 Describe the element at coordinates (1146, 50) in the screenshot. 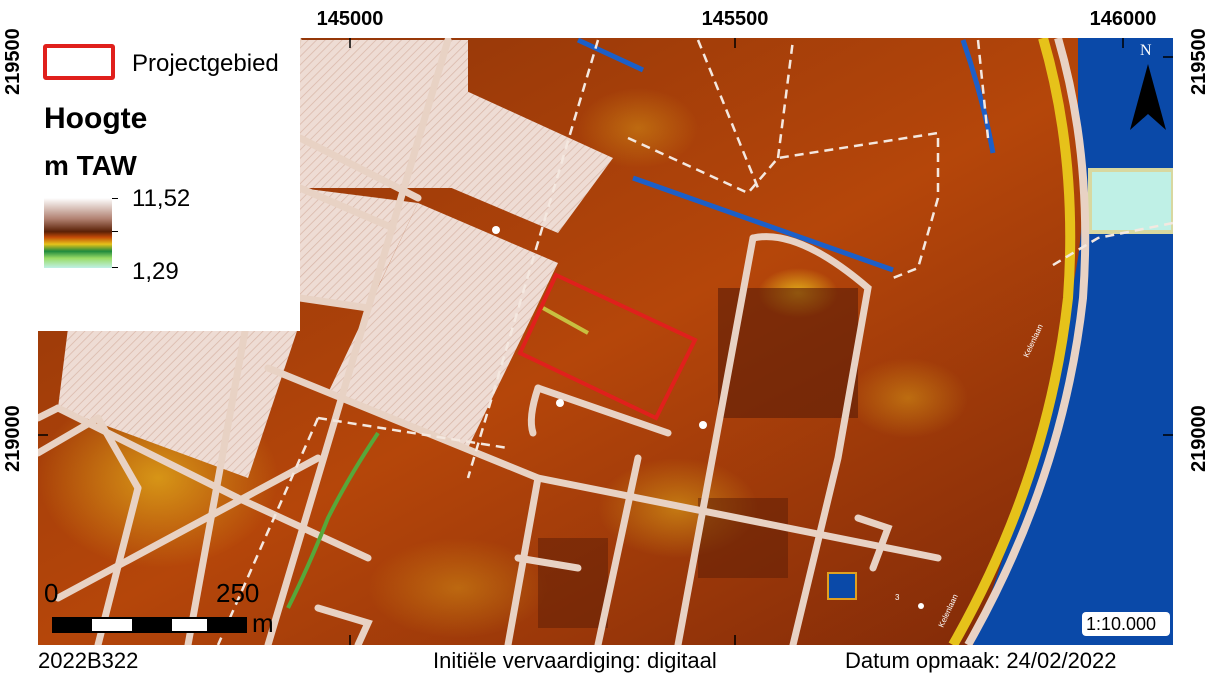

I see `north-label: N` at that location.